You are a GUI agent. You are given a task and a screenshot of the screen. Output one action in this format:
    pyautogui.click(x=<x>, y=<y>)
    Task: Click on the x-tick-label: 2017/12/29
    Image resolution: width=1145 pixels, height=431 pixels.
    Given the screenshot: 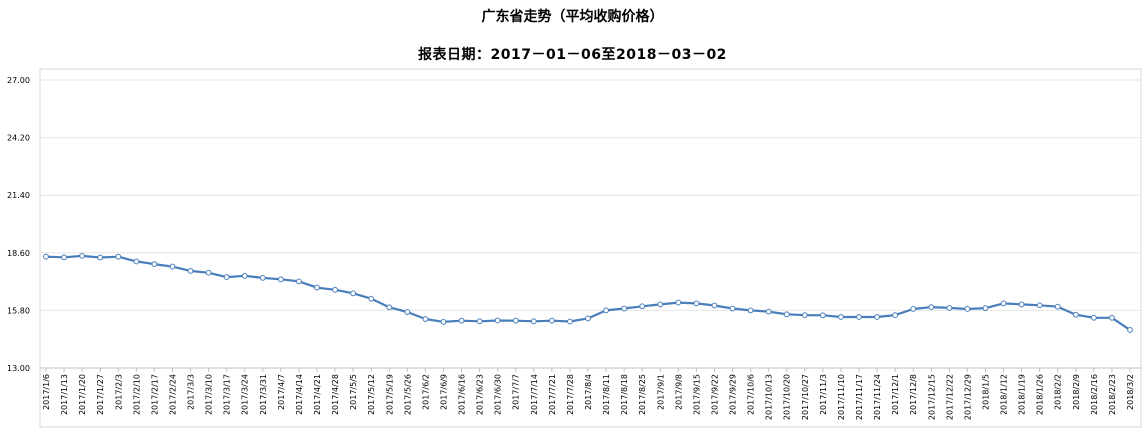 What is the action you would take?
    pyautogui.click(x=967, y=397)
    